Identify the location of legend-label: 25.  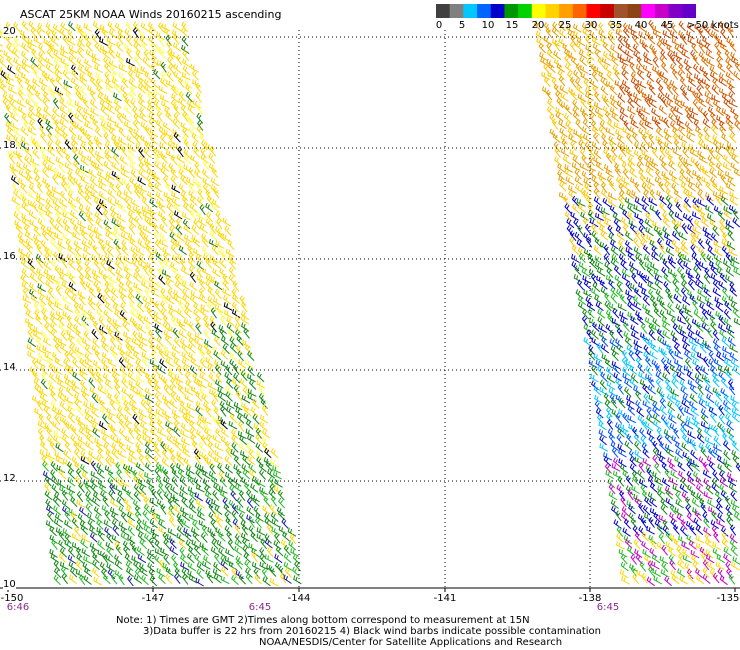
(565, 25).